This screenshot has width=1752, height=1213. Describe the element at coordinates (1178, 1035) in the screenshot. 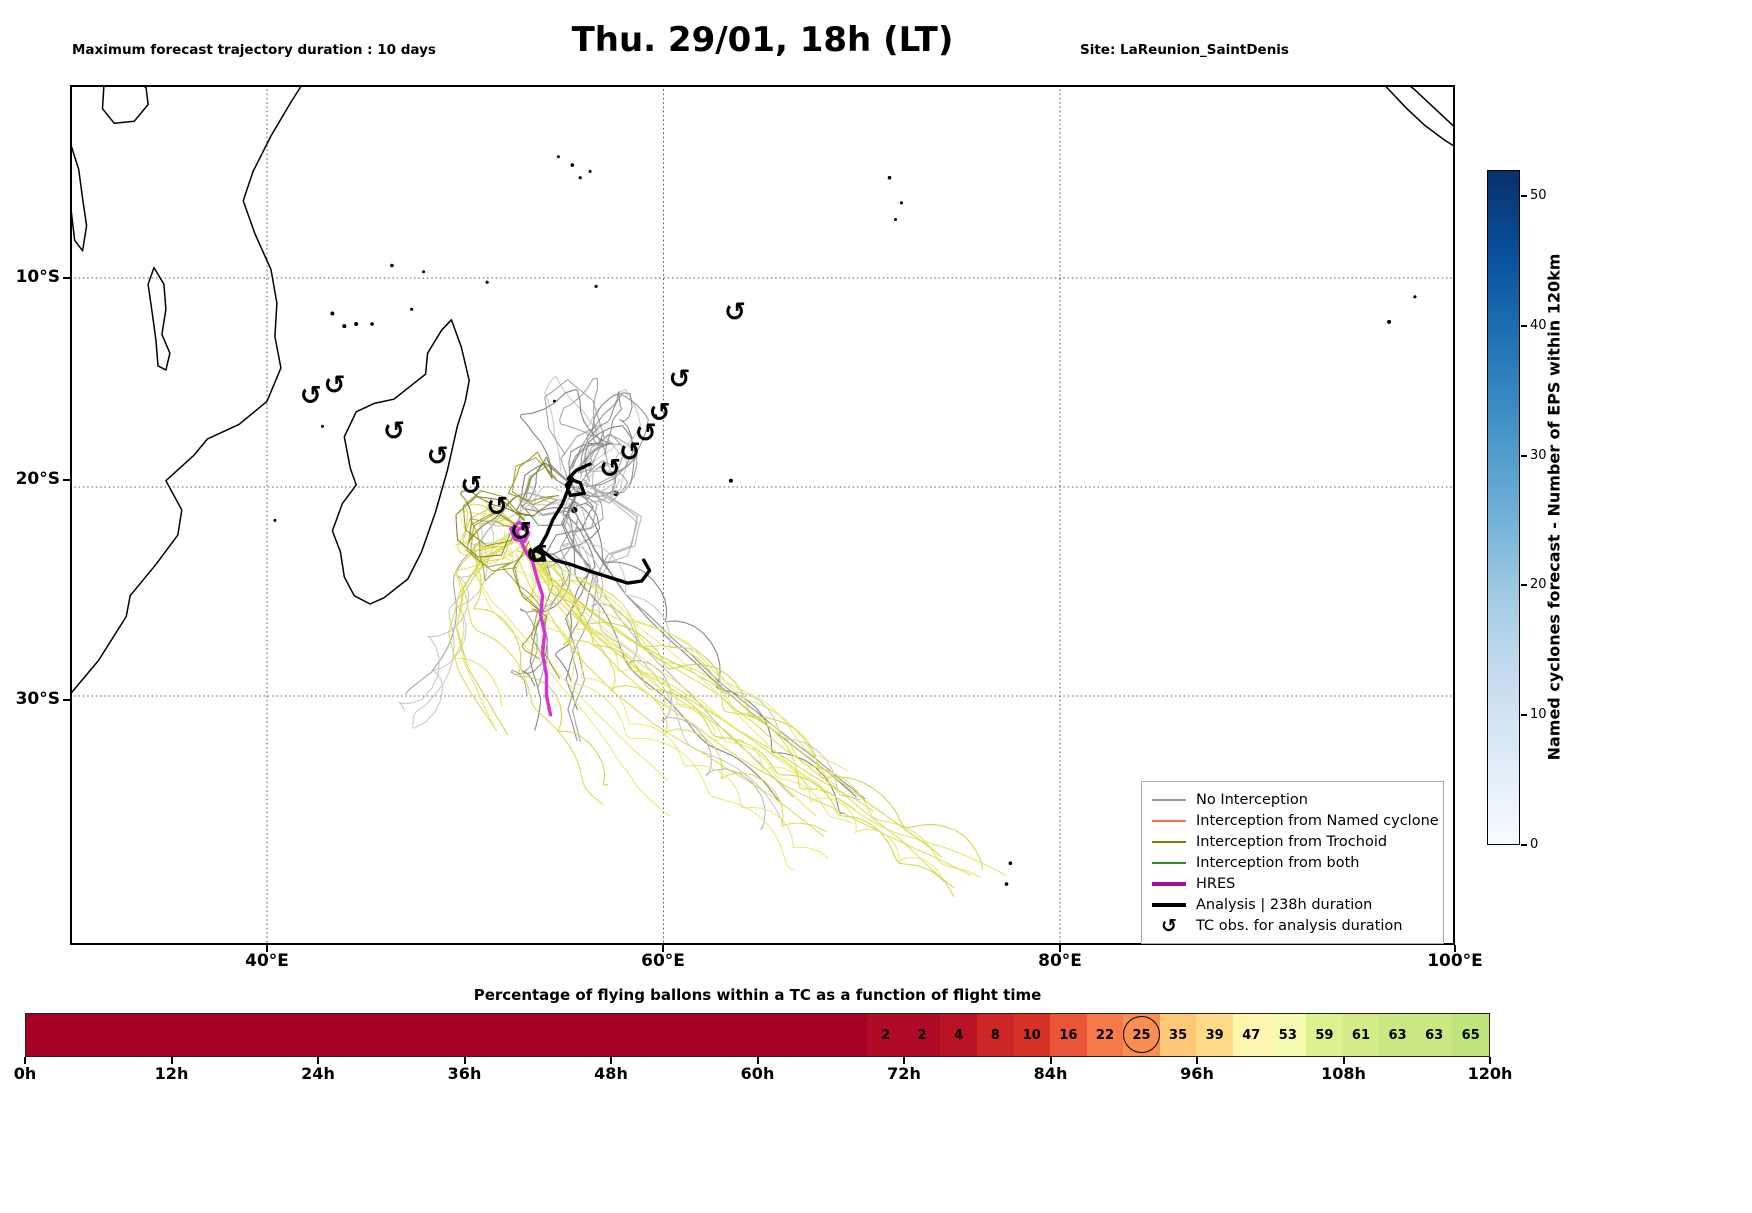

I see `flight-bar-cell-value: 35` at that location.